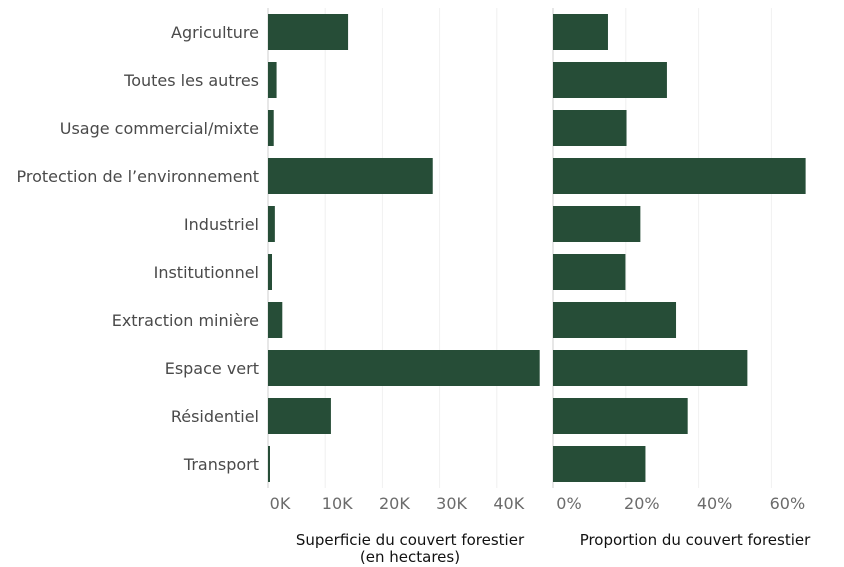 The height and width of the screenshot is (567, 844). What do you see at coordinates (715, 503) in the screenshot?
I see `x-tick-label: 40%` at bounding box center [715, 503].